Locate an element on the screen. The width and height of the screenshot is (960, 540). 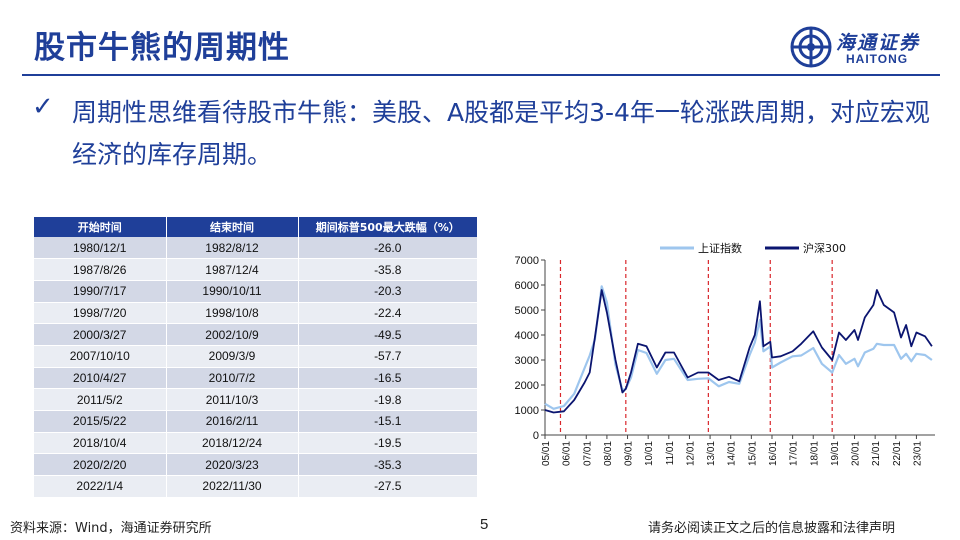
table-row: 2011/5/2 2011/10/3 -19.8 is located at coordinates (256, 399).